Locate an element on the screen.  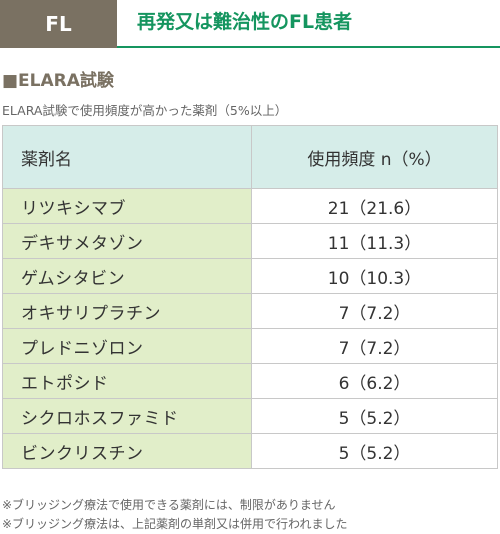
drug-name-cell: ゲムシタビン is located at coordinates (127, 276).